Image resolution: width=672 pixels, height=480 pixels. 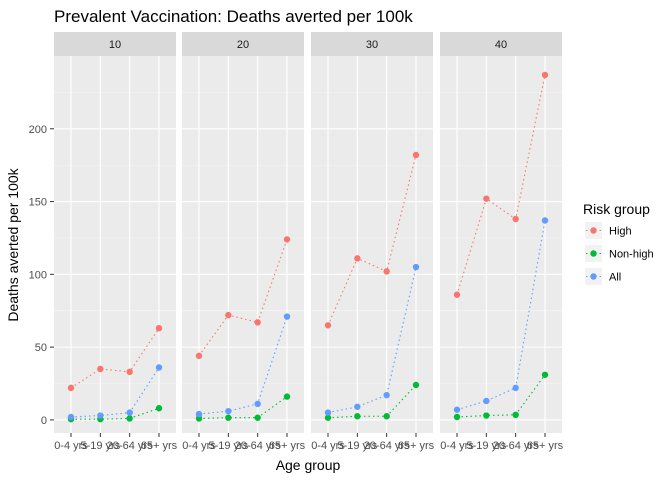 I want to click on facet-strip-label: 30, so click(x=372, y=45).